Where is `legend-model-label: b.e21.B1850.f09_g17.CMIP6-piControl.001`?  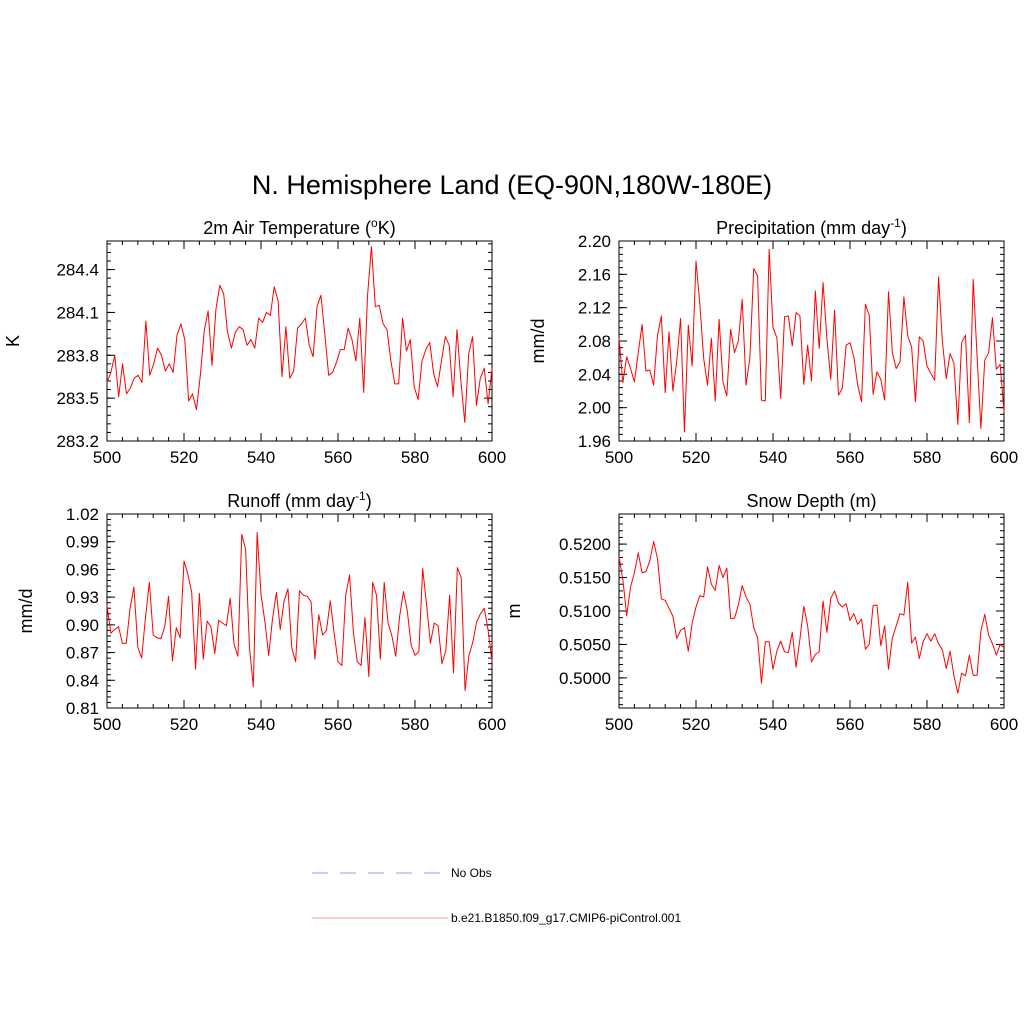
legend-model-label: b.e21.B1850.f09_g17.CMIP6-piControl.001 is located at coordinates (566, 918).